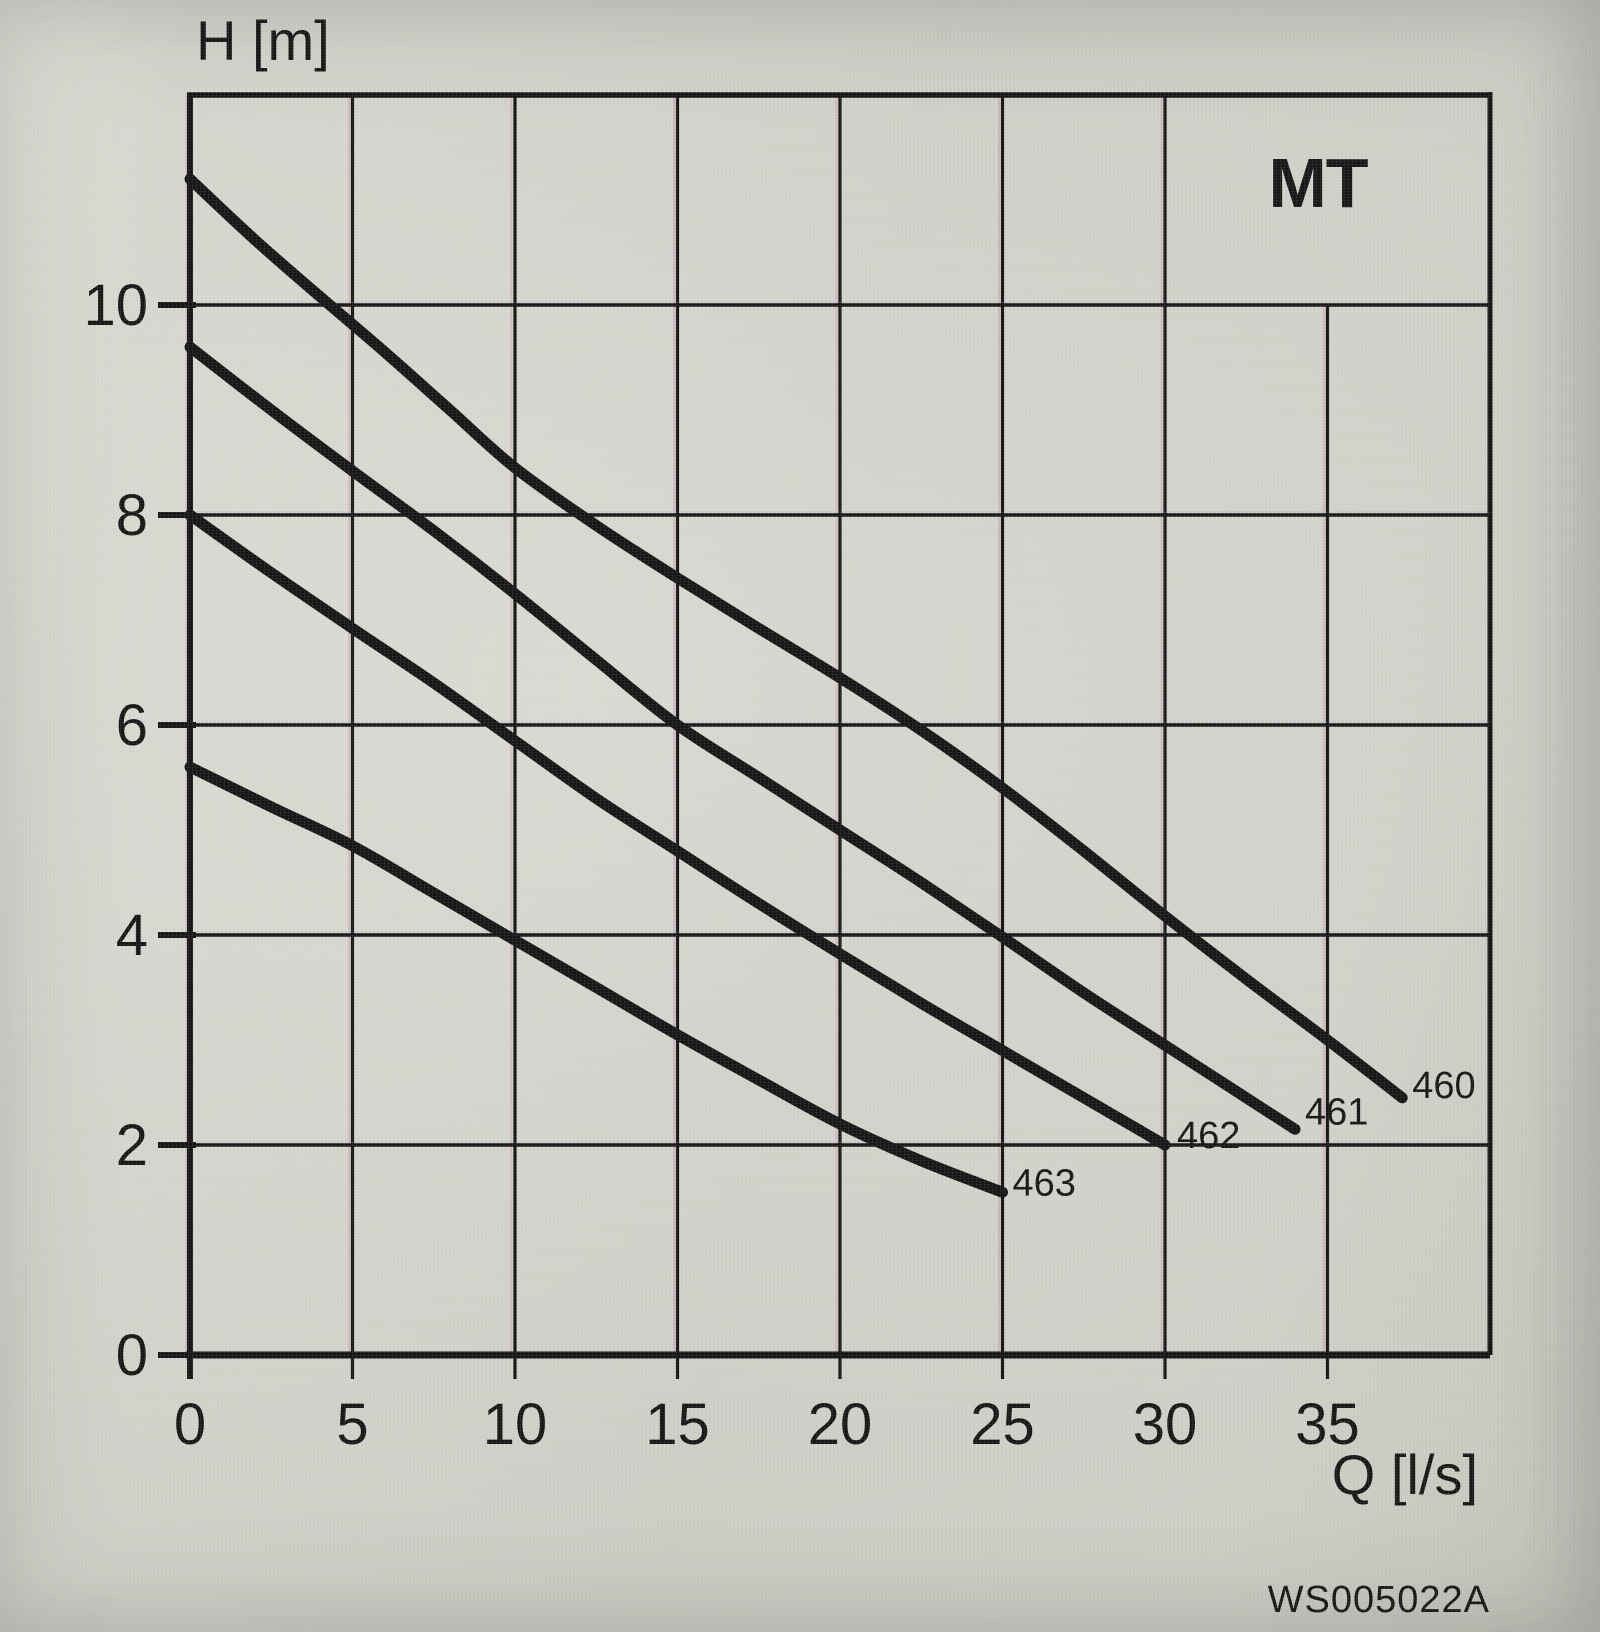 The width and height of the screenshot is (1600, 1632). Describe the element at coordinates (1336, 1112) in the screenshot. I see `curve-label-461: 461` at that location.